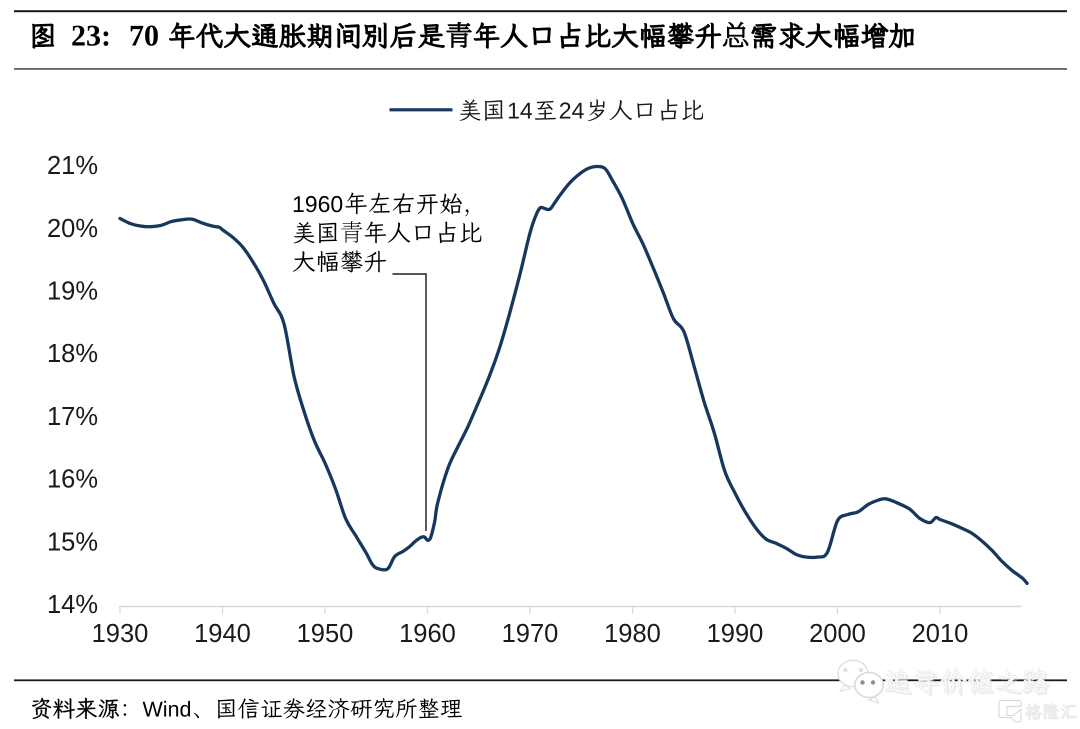 The height and width of the screenshot is (729, 1080). What do you see at coordinates (427, 634) in the screenshot?
I see `svg-text: 1960` at bounding box center [427, 634].